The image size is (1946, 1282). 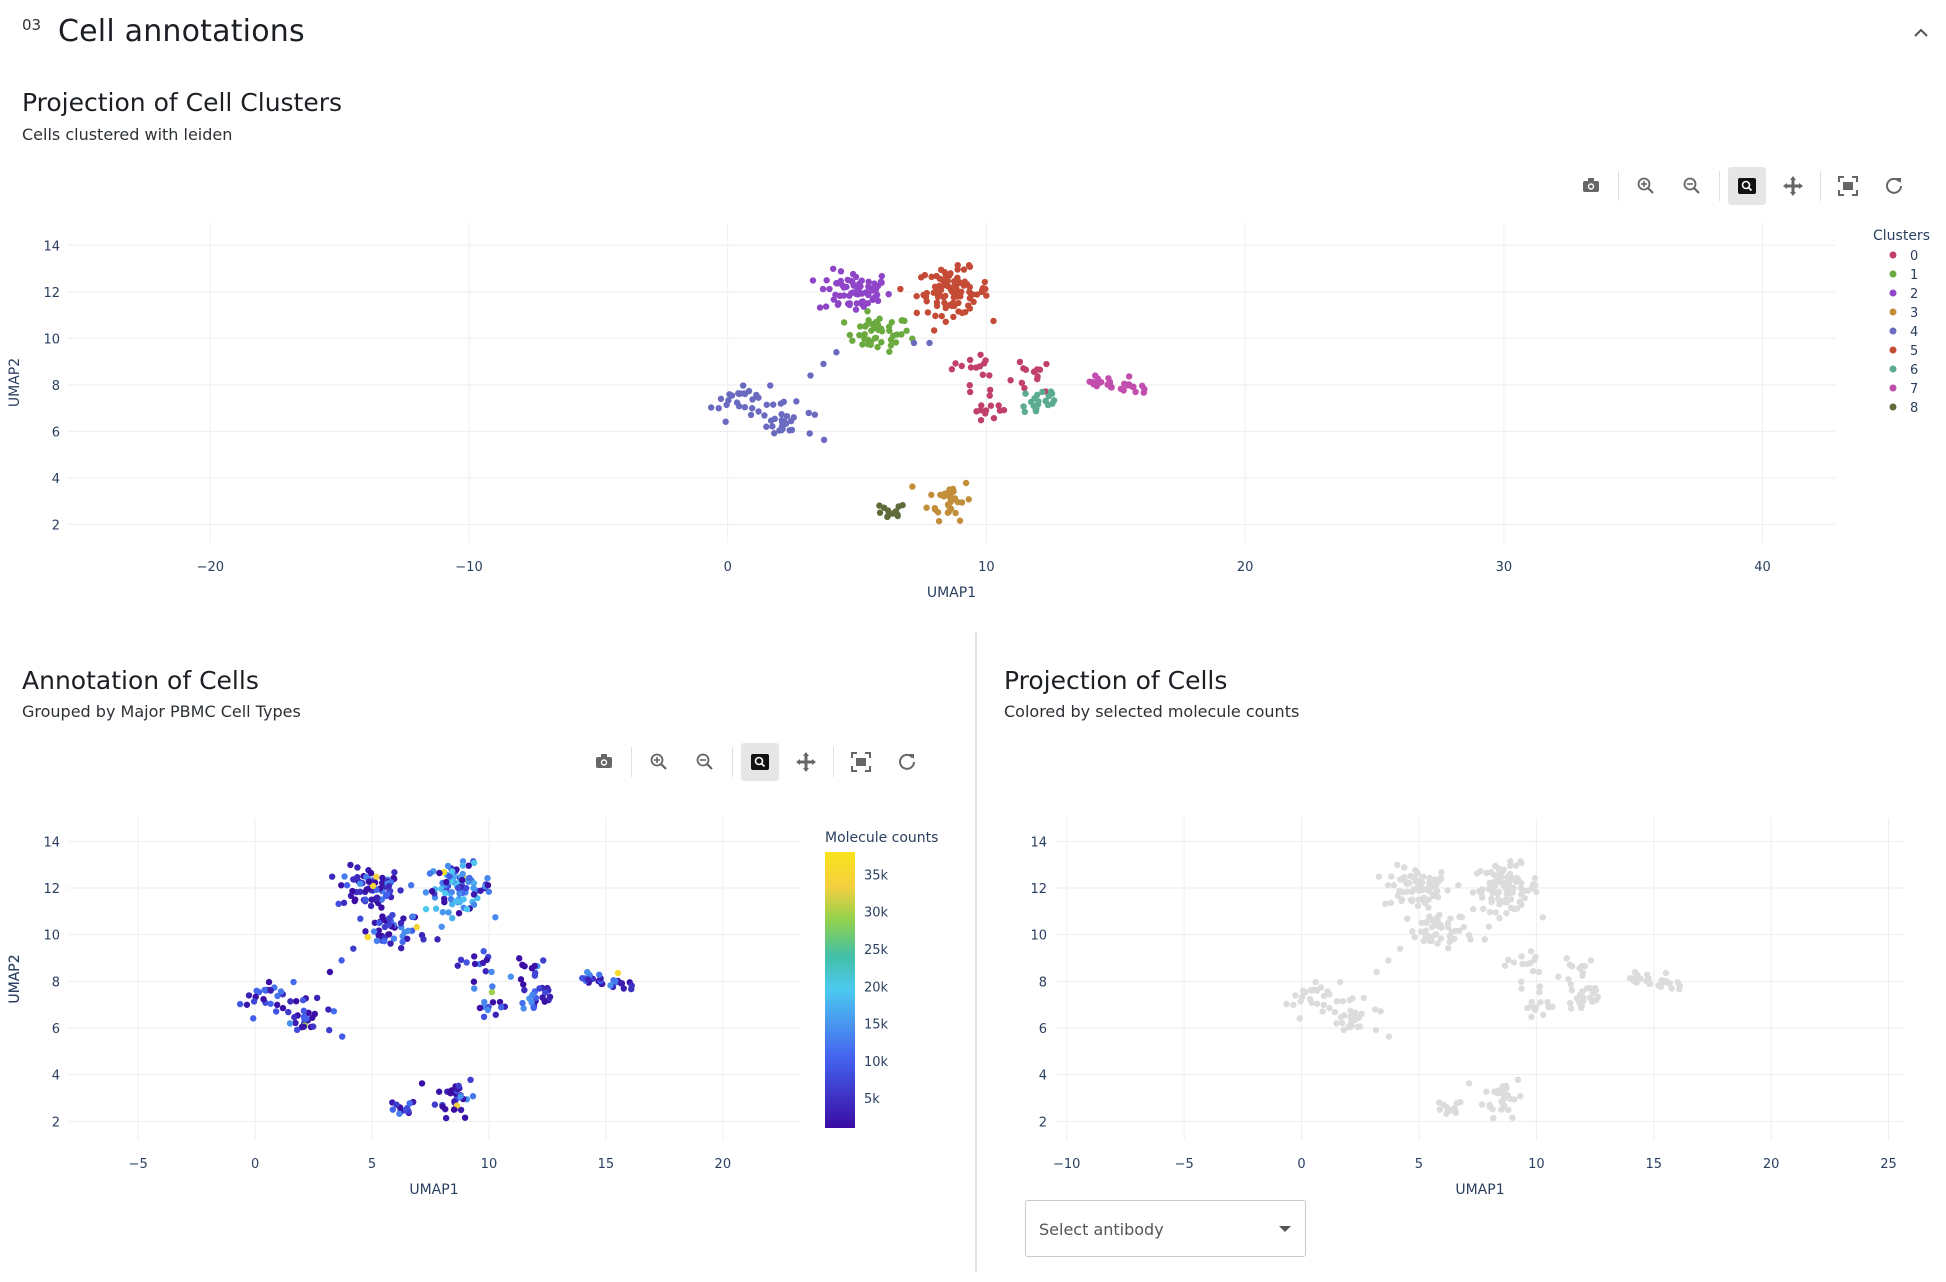 I want to click on x-tick-label: −5, so click(x=1184, y=1164).